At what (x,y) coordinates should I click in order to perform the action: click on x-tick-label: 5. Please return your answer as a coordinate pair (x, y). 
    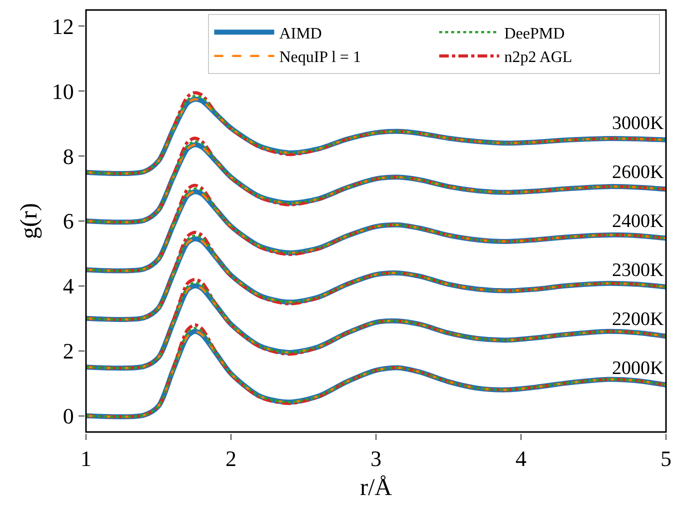
    Looking at the image, I should click on (666, 459).